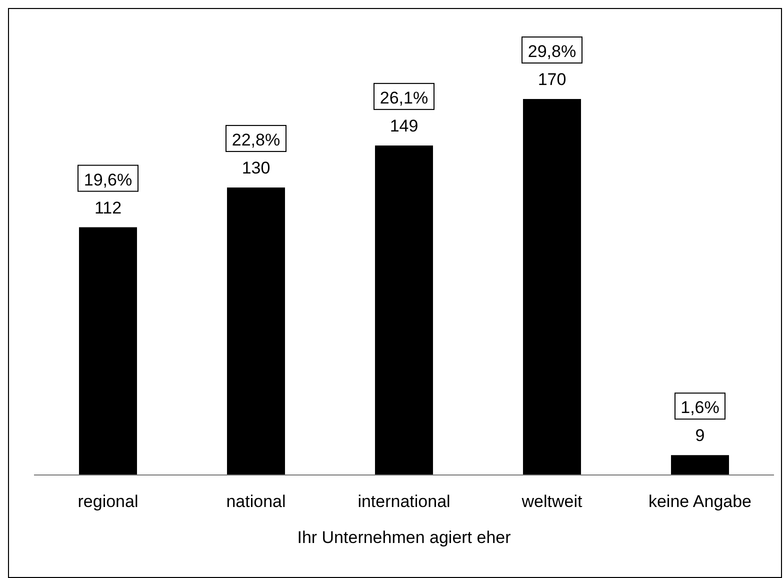 Image resolution: width=784 pixels, height=578 pixels. What do you see at coordinates (700, 502) in the screenshot?
I see `x-tick-label: keine Angabe` at bounding box center [700, 502].